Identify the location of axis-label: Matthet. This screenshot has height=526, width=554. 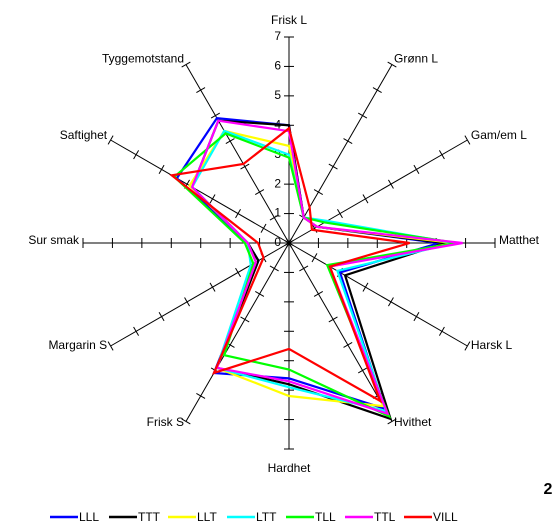
(519, 240).